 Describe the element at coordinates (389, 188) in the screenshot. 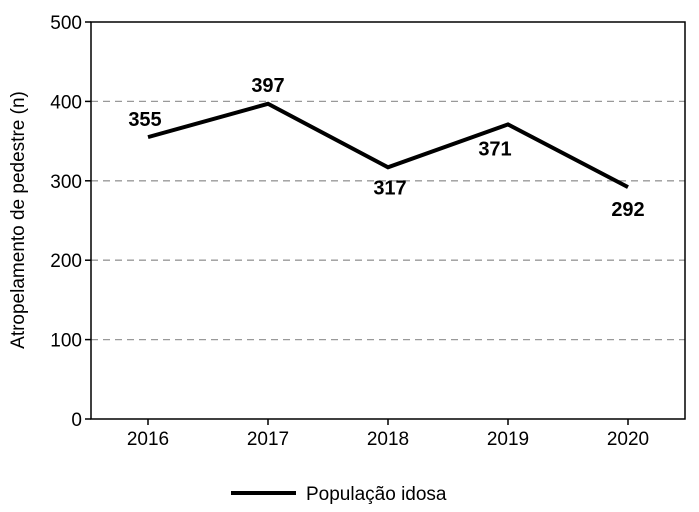

I see `data-label: 317` at that location.